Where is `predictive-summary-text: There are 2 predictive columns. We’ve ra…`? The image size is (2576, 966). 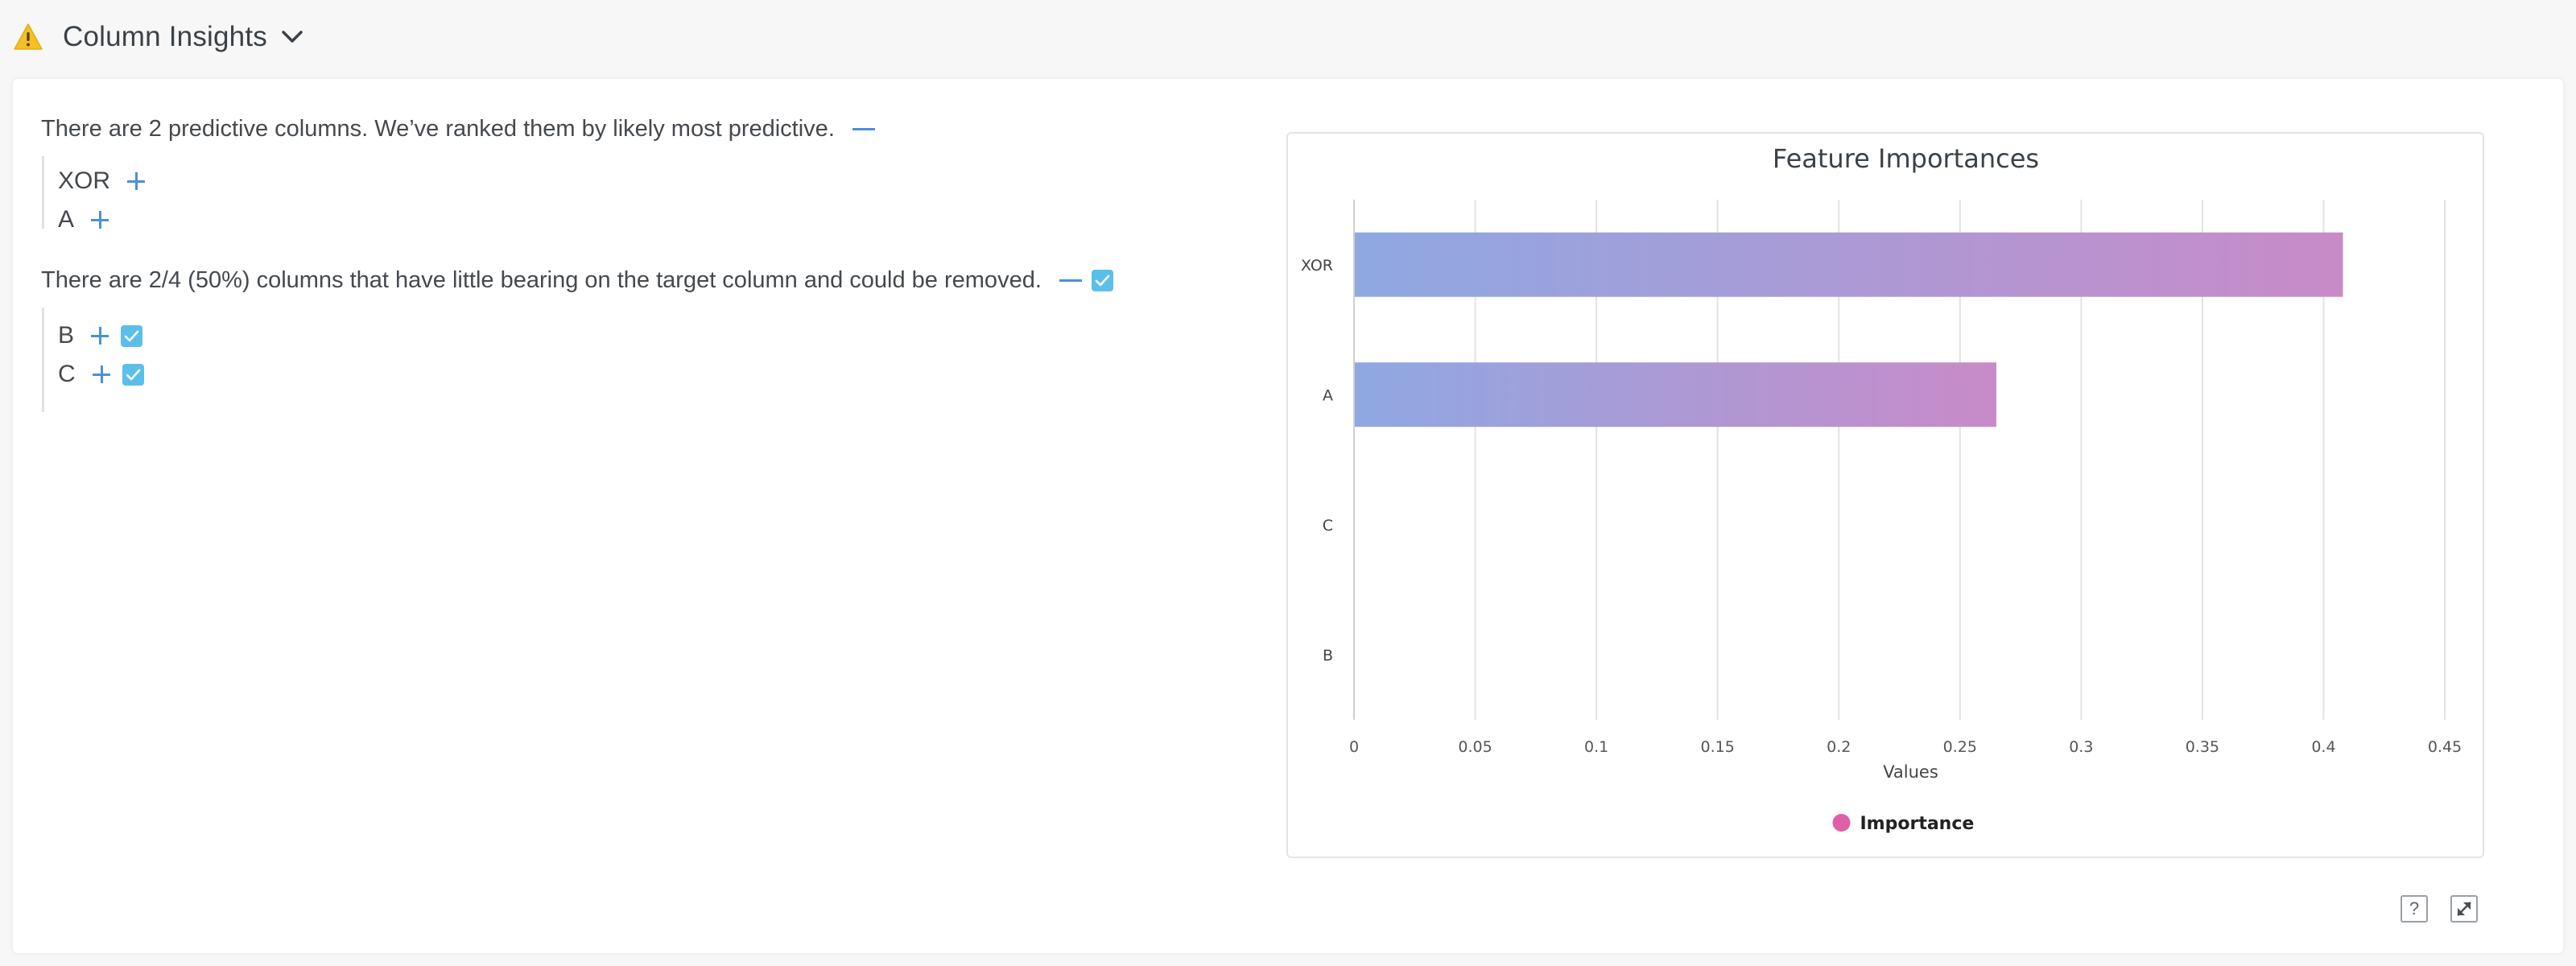
predictive-summary-text: There are 2 predictive columns. We’ve ra… is located at coordinates (438, 129).